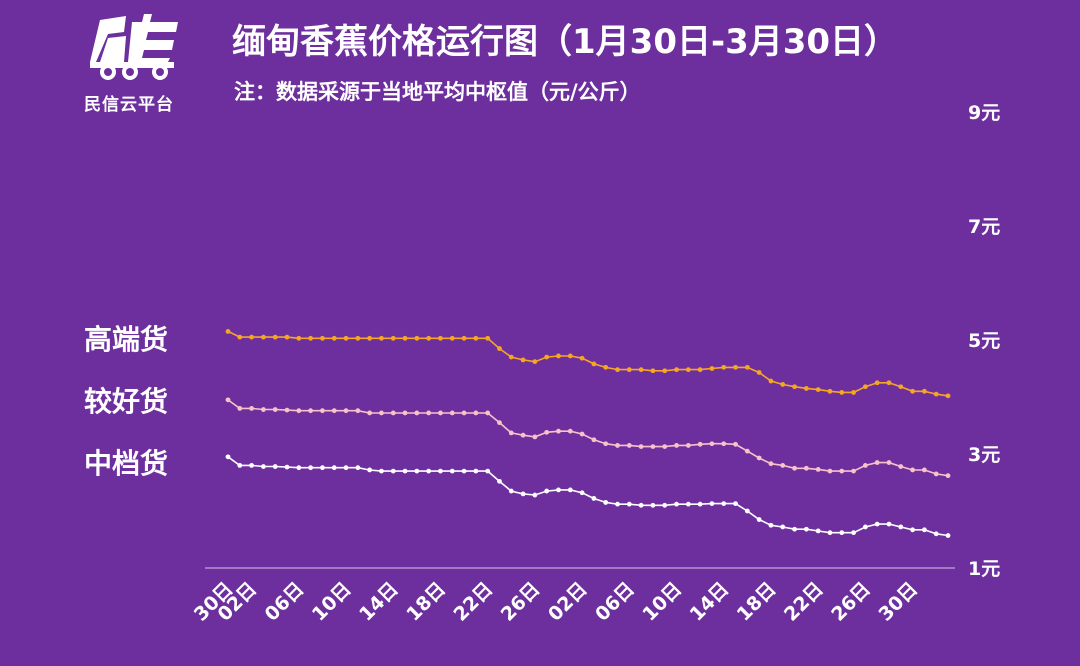 This screenshot has height=666, width=1080. Describe the element at coordinates (474, 602) in the screenshot. I see `x-tick-label: 22日` at that location.